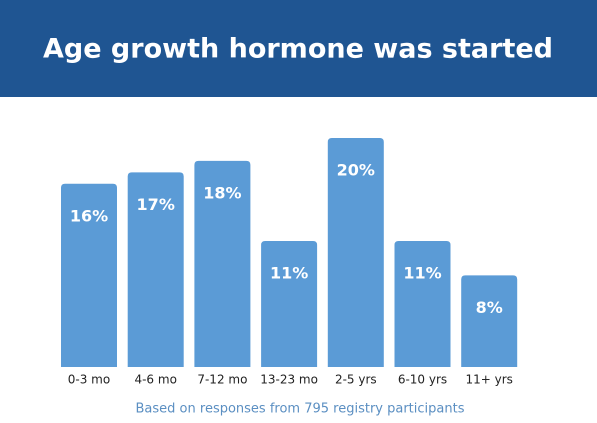  Describe the element at coordinates (222, 380) in the screenshot. I see `x-tick-label: 7-12 mo` at that location.